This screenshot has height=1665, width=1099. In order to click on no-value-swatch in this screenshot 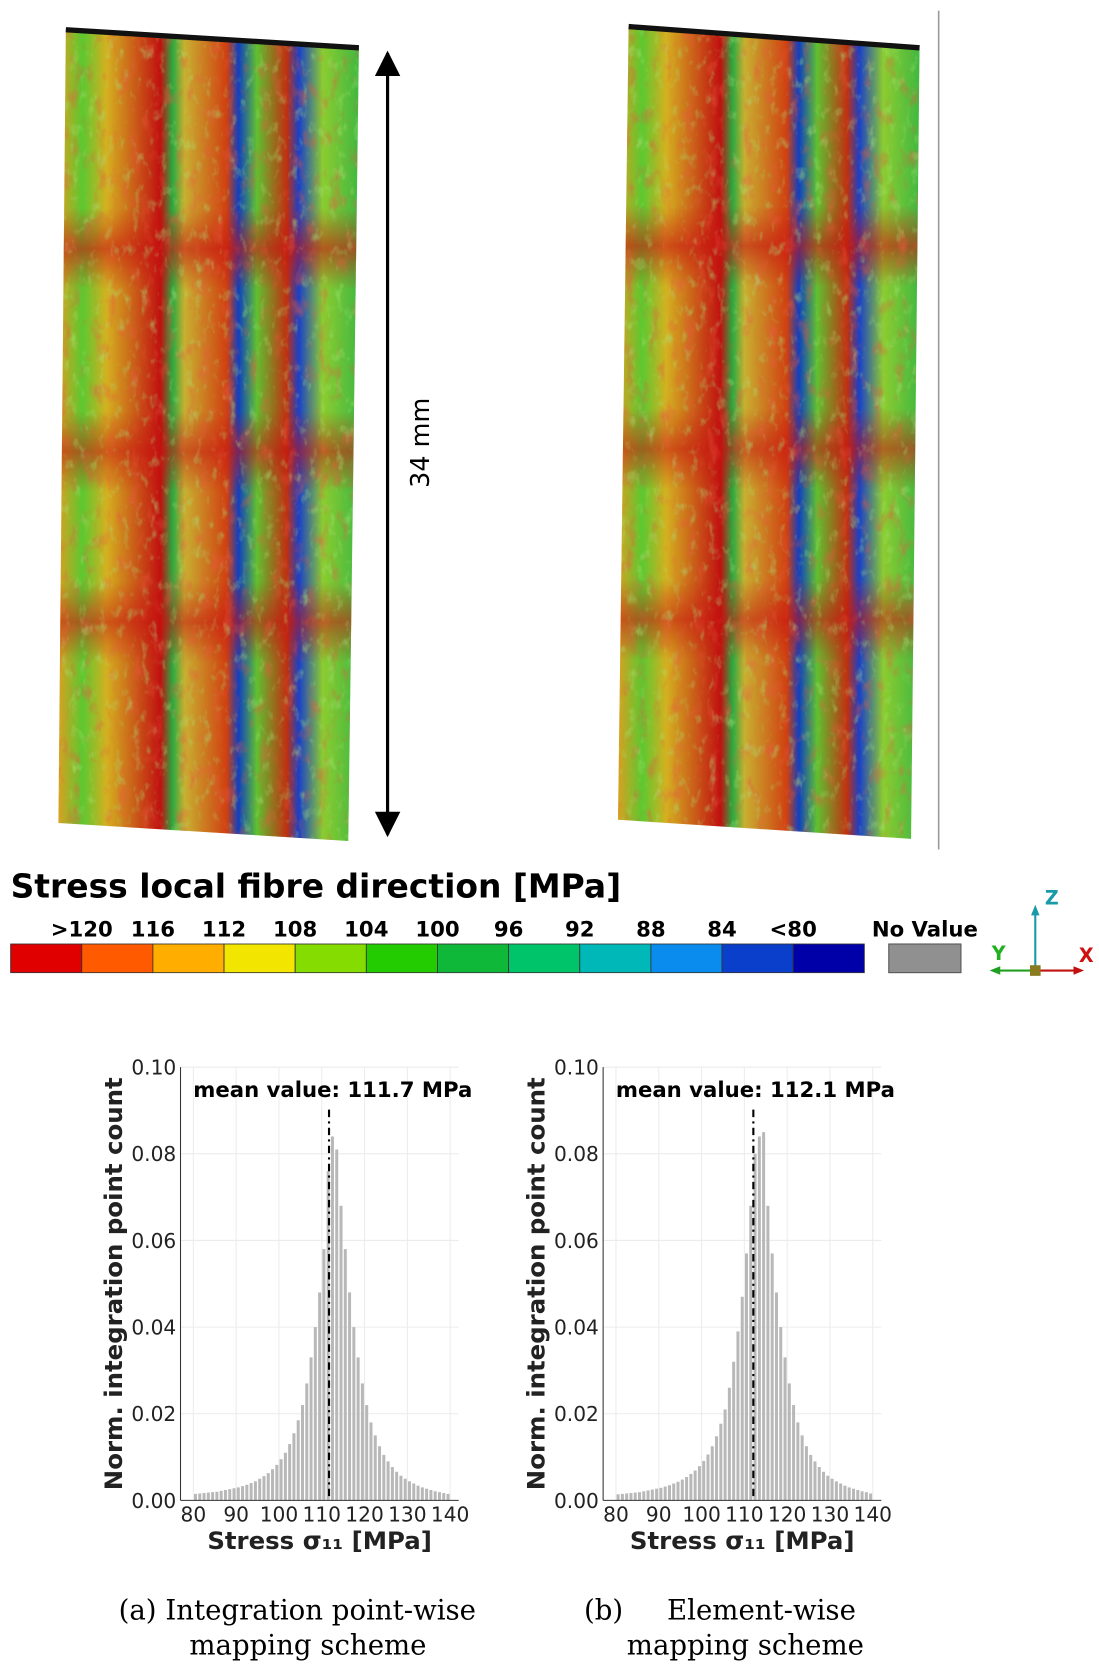, I will do `click(925, 958)`.